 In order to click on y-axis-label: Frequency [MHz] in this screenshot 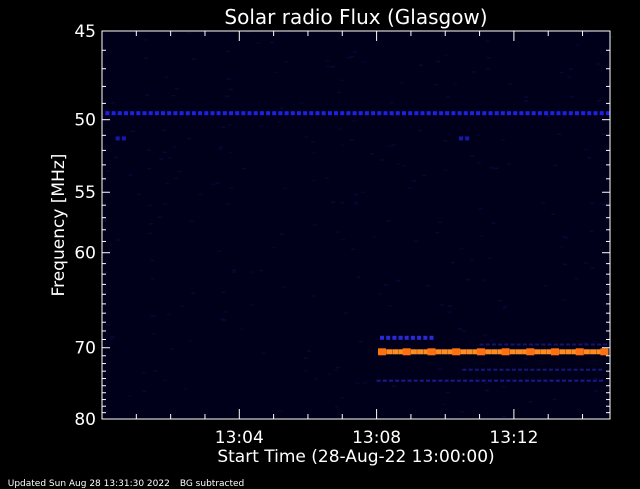, I will do `click(59, 225)`.